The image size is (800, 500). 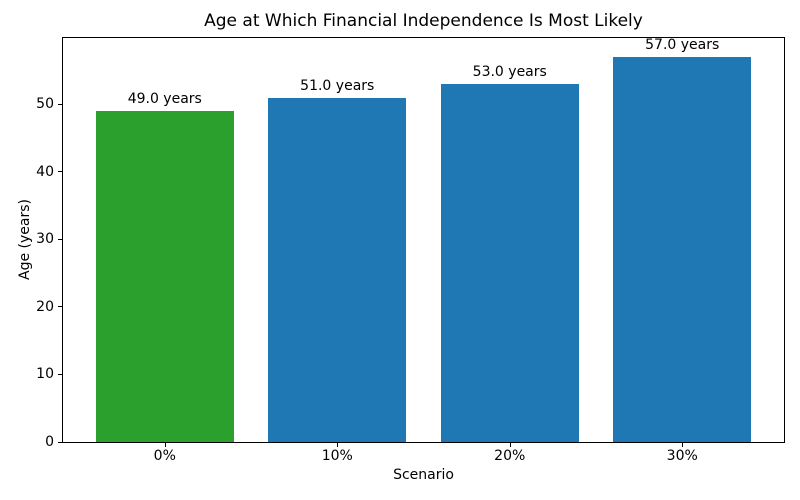 I want to click on x-tick-label: 10%, so click(x=337, y=456).